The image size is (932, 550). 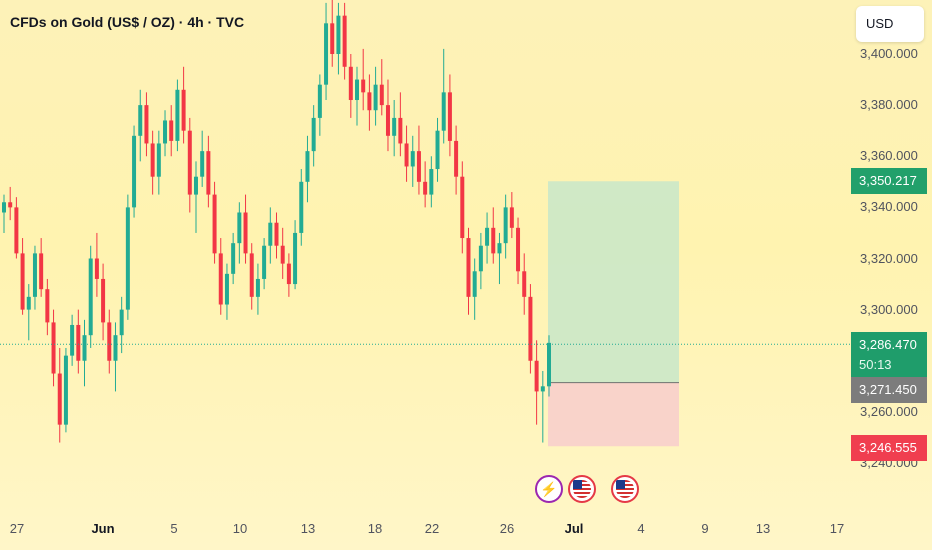 What do you see at coordinates (889, 207) in the screenshot?
I see `price-tick-label: 3,340.000` at bounding box center [889, 207].